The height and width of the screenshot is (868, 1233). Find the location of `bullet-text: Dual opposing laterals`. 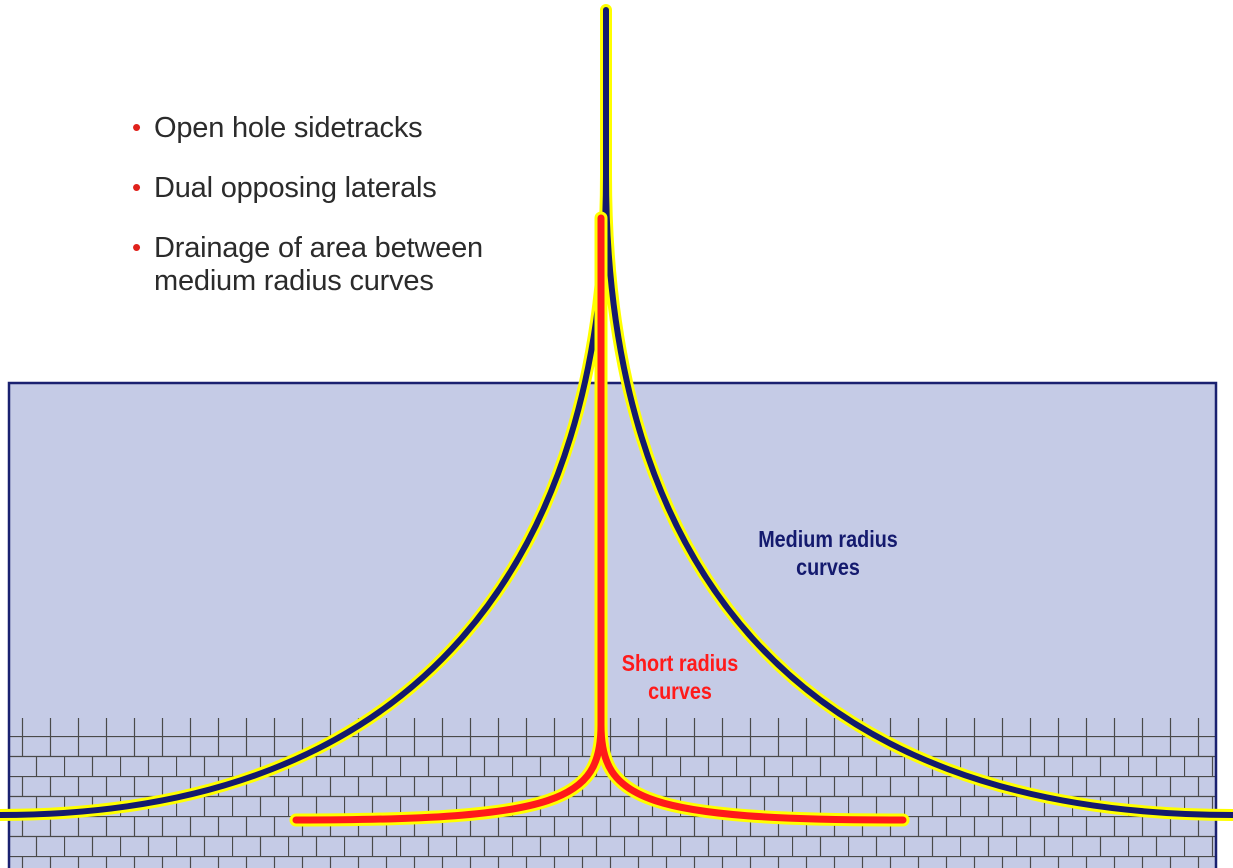

bullet-text: Dual opposing laterals is located at coordinates (295, 188).